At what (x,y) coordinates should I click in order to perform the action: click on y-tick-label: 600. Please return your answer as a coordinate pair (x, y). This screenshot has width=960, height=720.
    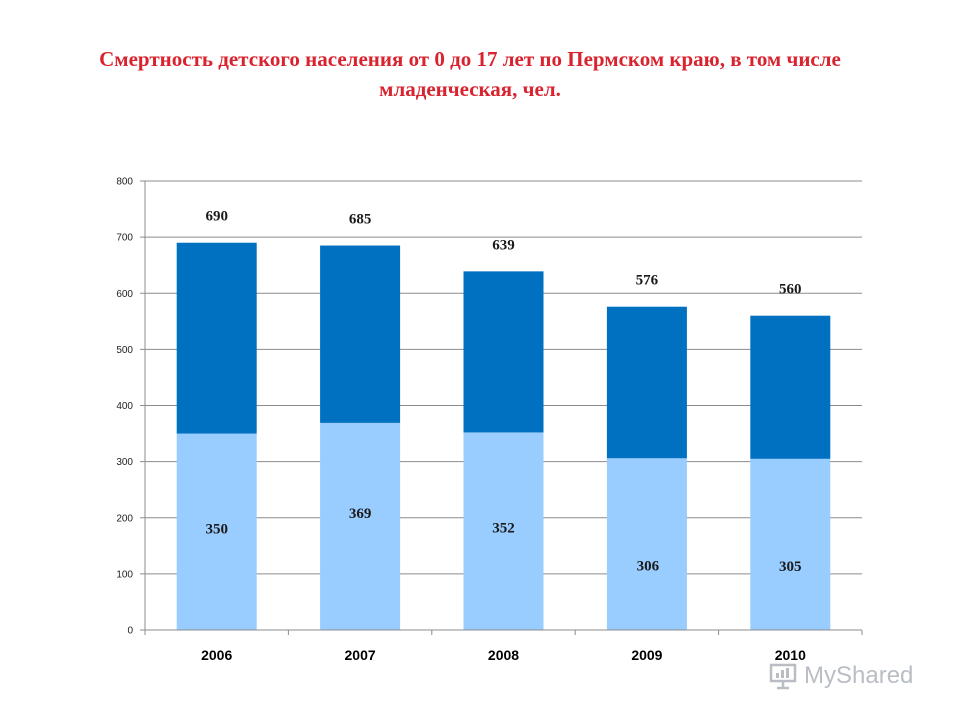
    Looking at the image, I should click on (124, 294).